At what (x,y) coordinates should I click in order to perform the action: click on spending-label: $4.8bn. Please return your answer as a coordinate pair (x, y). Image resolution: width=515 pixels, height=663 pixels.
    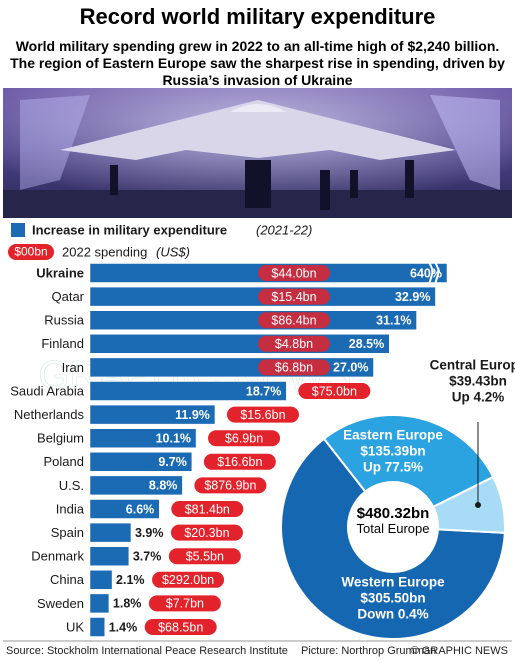
    Looking at the image, I should click on (294, 344).